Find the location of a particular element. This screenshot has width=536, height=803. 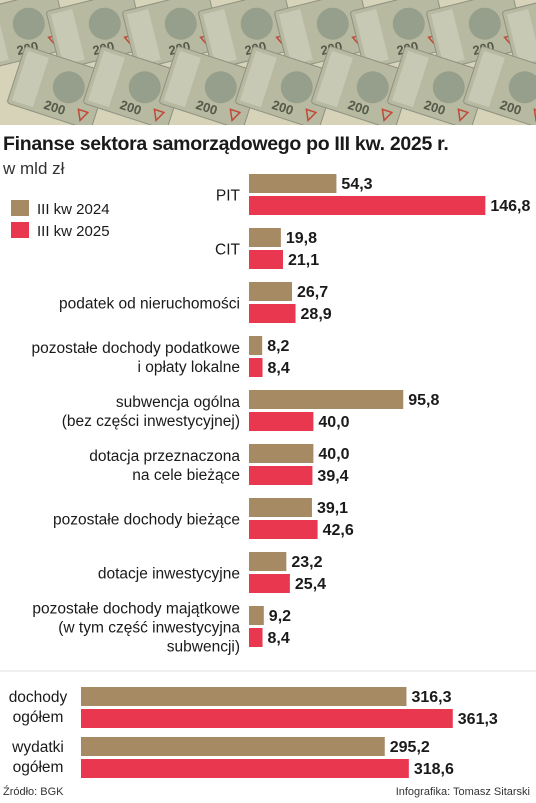

value-label-2024: 95,8 is located at coordinates (423, 400).